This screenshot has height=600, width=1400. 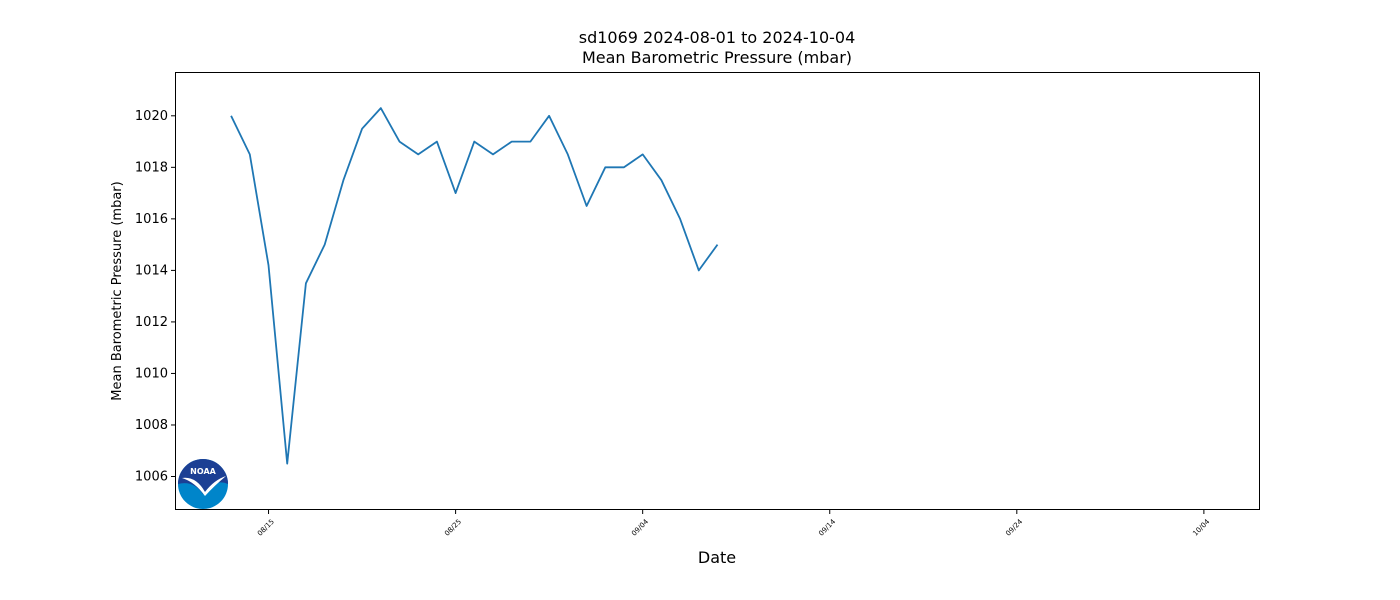 I want to click on x-tick-label: 09/24, so click(x=1014, y=527).